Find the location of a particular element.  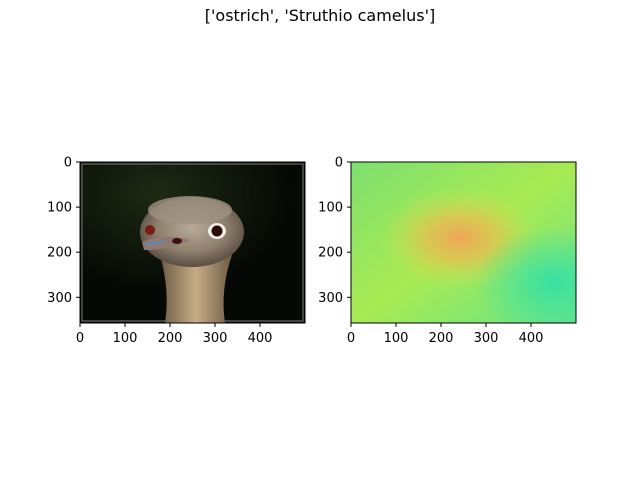

photo-panel is located at coordinates (192, 242).